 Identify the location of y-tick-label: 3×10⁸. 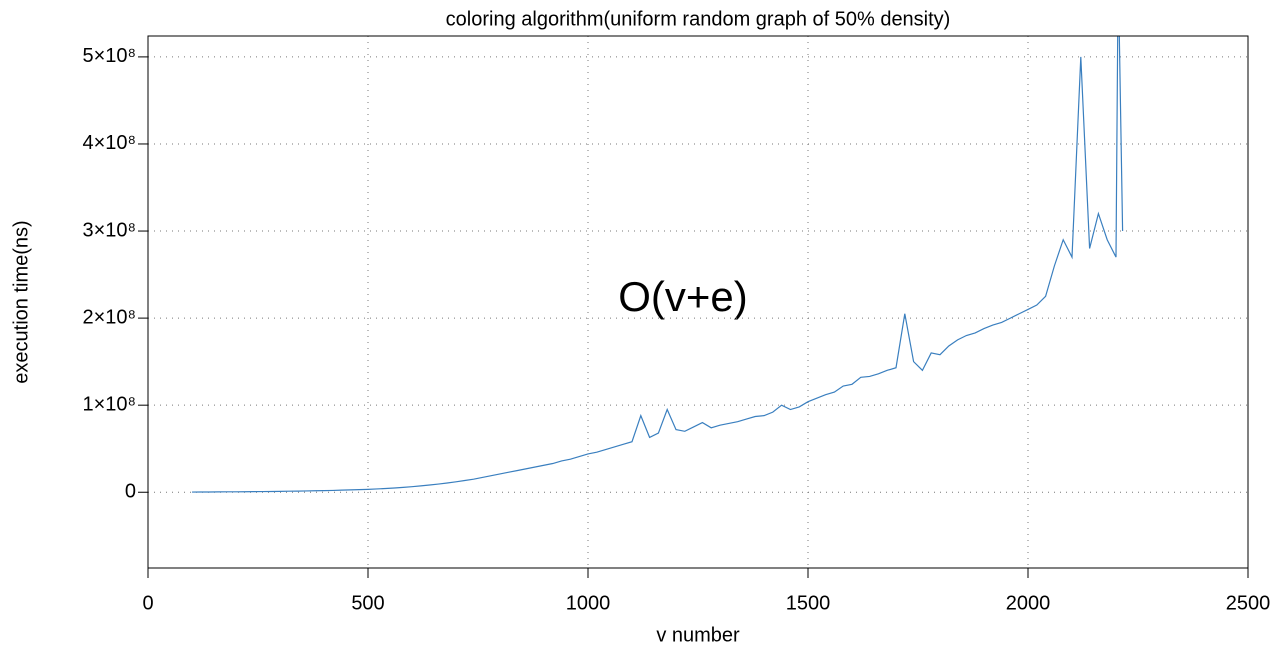
(110, 230).